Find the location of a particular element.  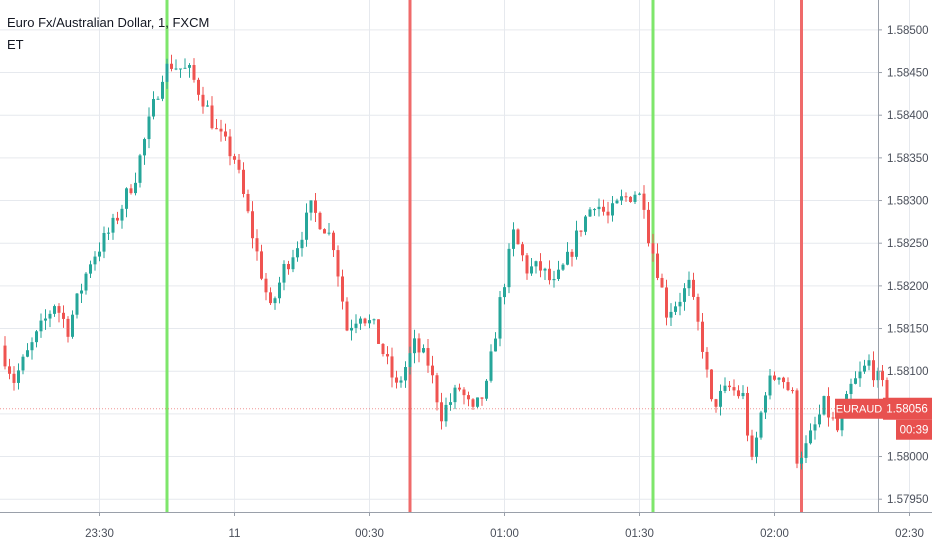

price-tick-label: 1.58350 is located at coordinates (908, 159).